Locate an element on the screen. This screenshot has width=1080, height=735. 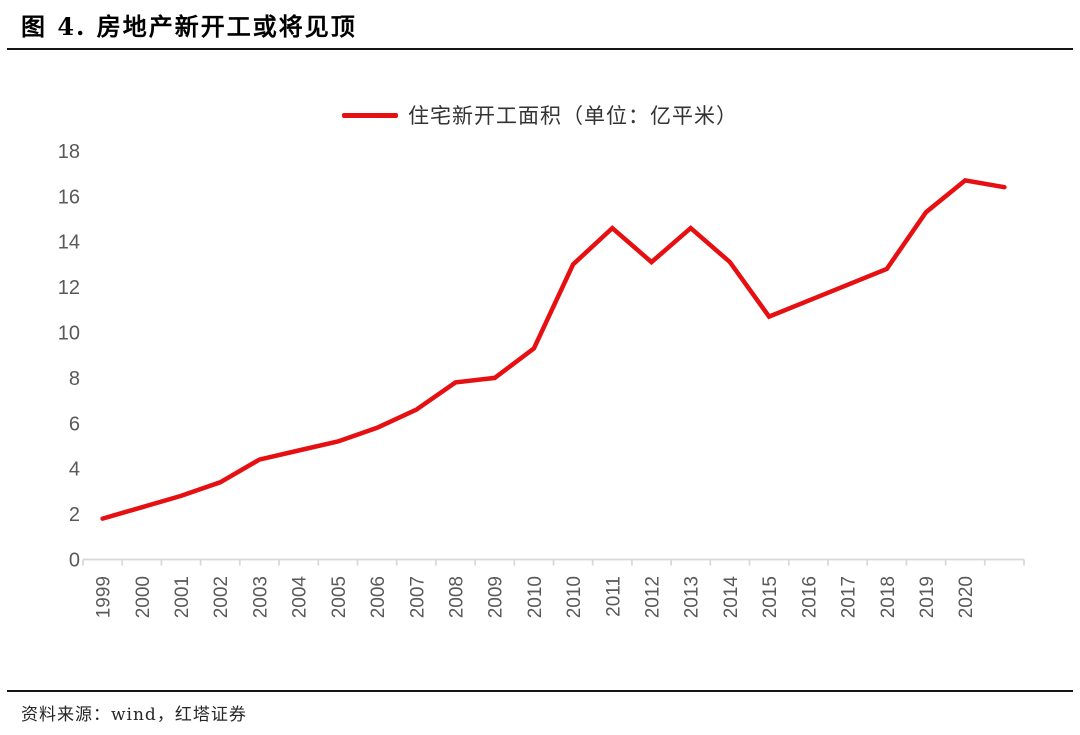
title-divider is located at coordinates (540, 49).